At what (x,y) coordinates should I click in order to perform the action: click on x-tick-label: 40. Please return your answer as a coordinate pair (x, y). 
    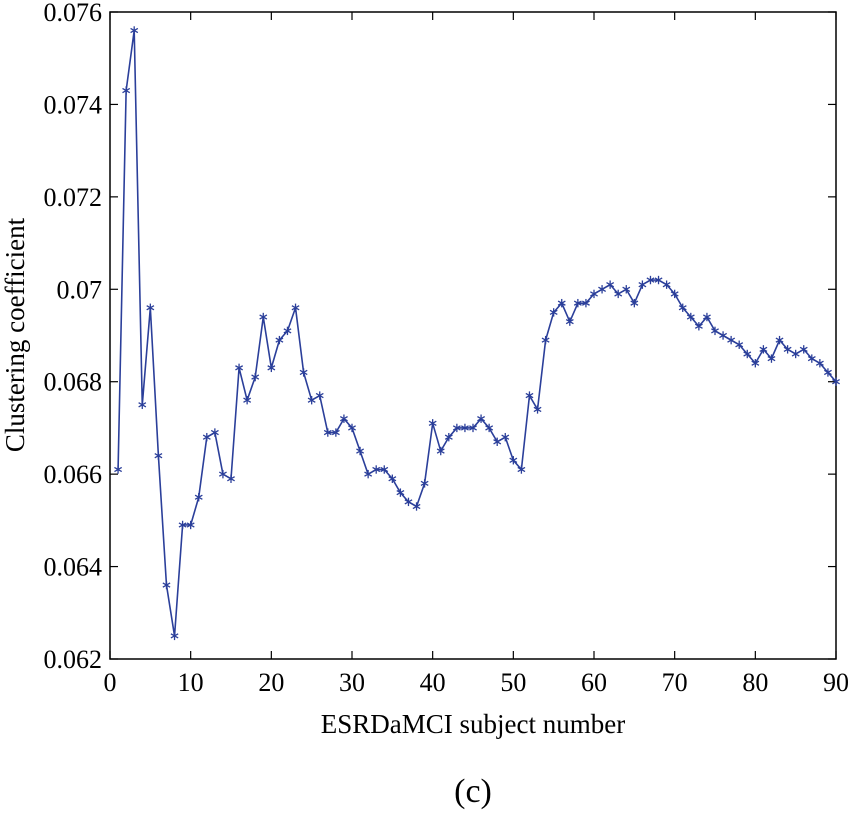
    Looking at the image, I should click on (433, 682).